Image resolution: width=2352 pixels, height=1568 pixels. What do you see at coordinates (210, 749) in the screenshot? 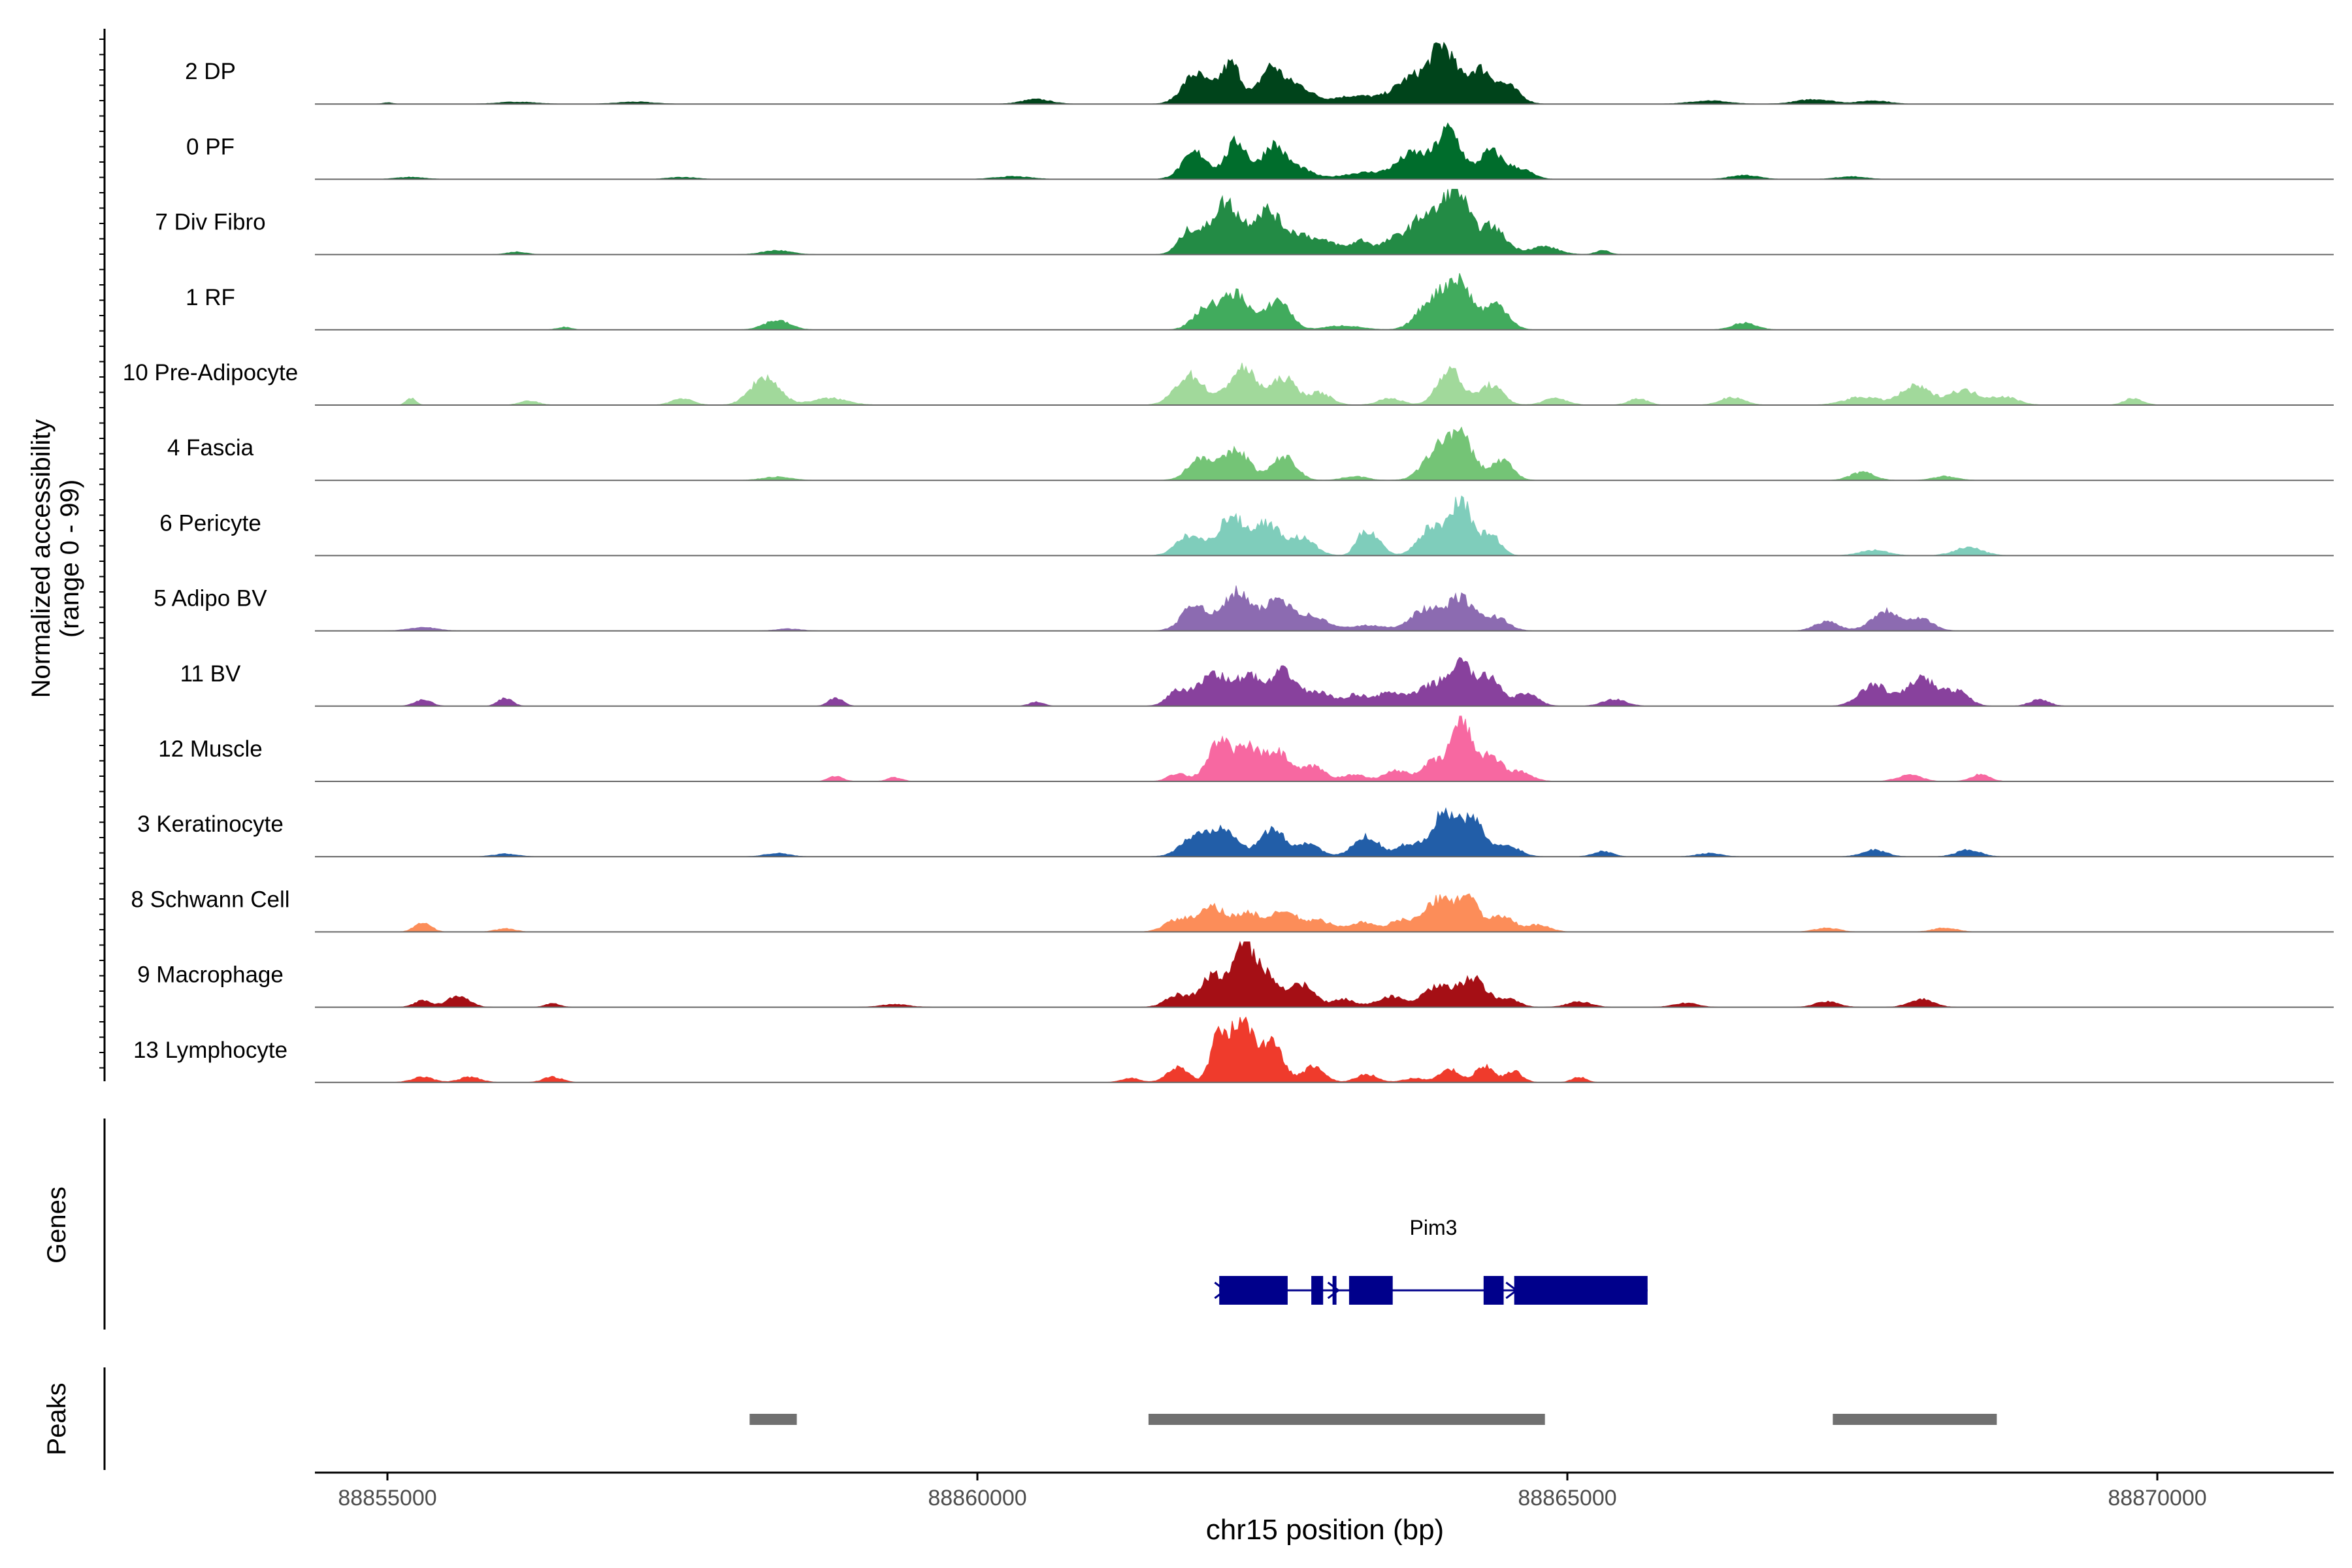
I see `track-label: 12 Muscle` at bounding box center [210, 749].